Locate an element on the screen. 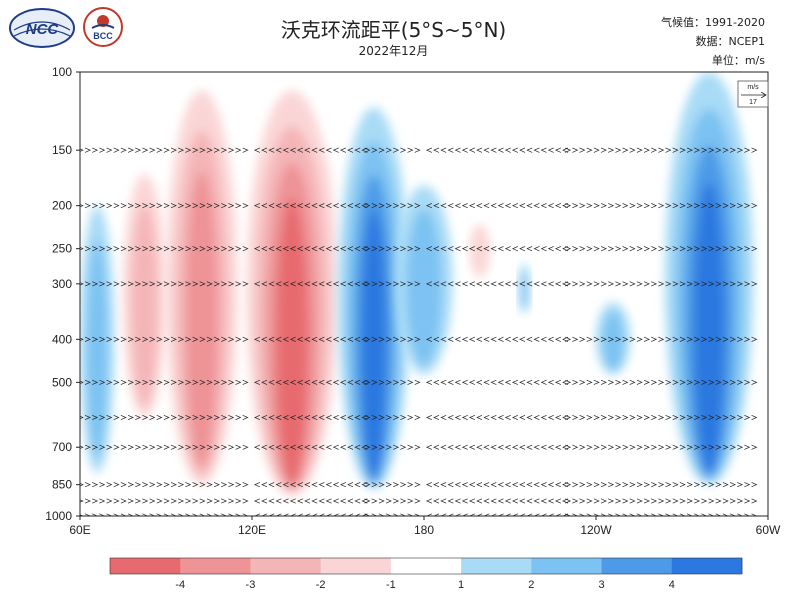 The width and height of the screenshot is (787, 592). anomaly-band is located at coordinates (524, 290).